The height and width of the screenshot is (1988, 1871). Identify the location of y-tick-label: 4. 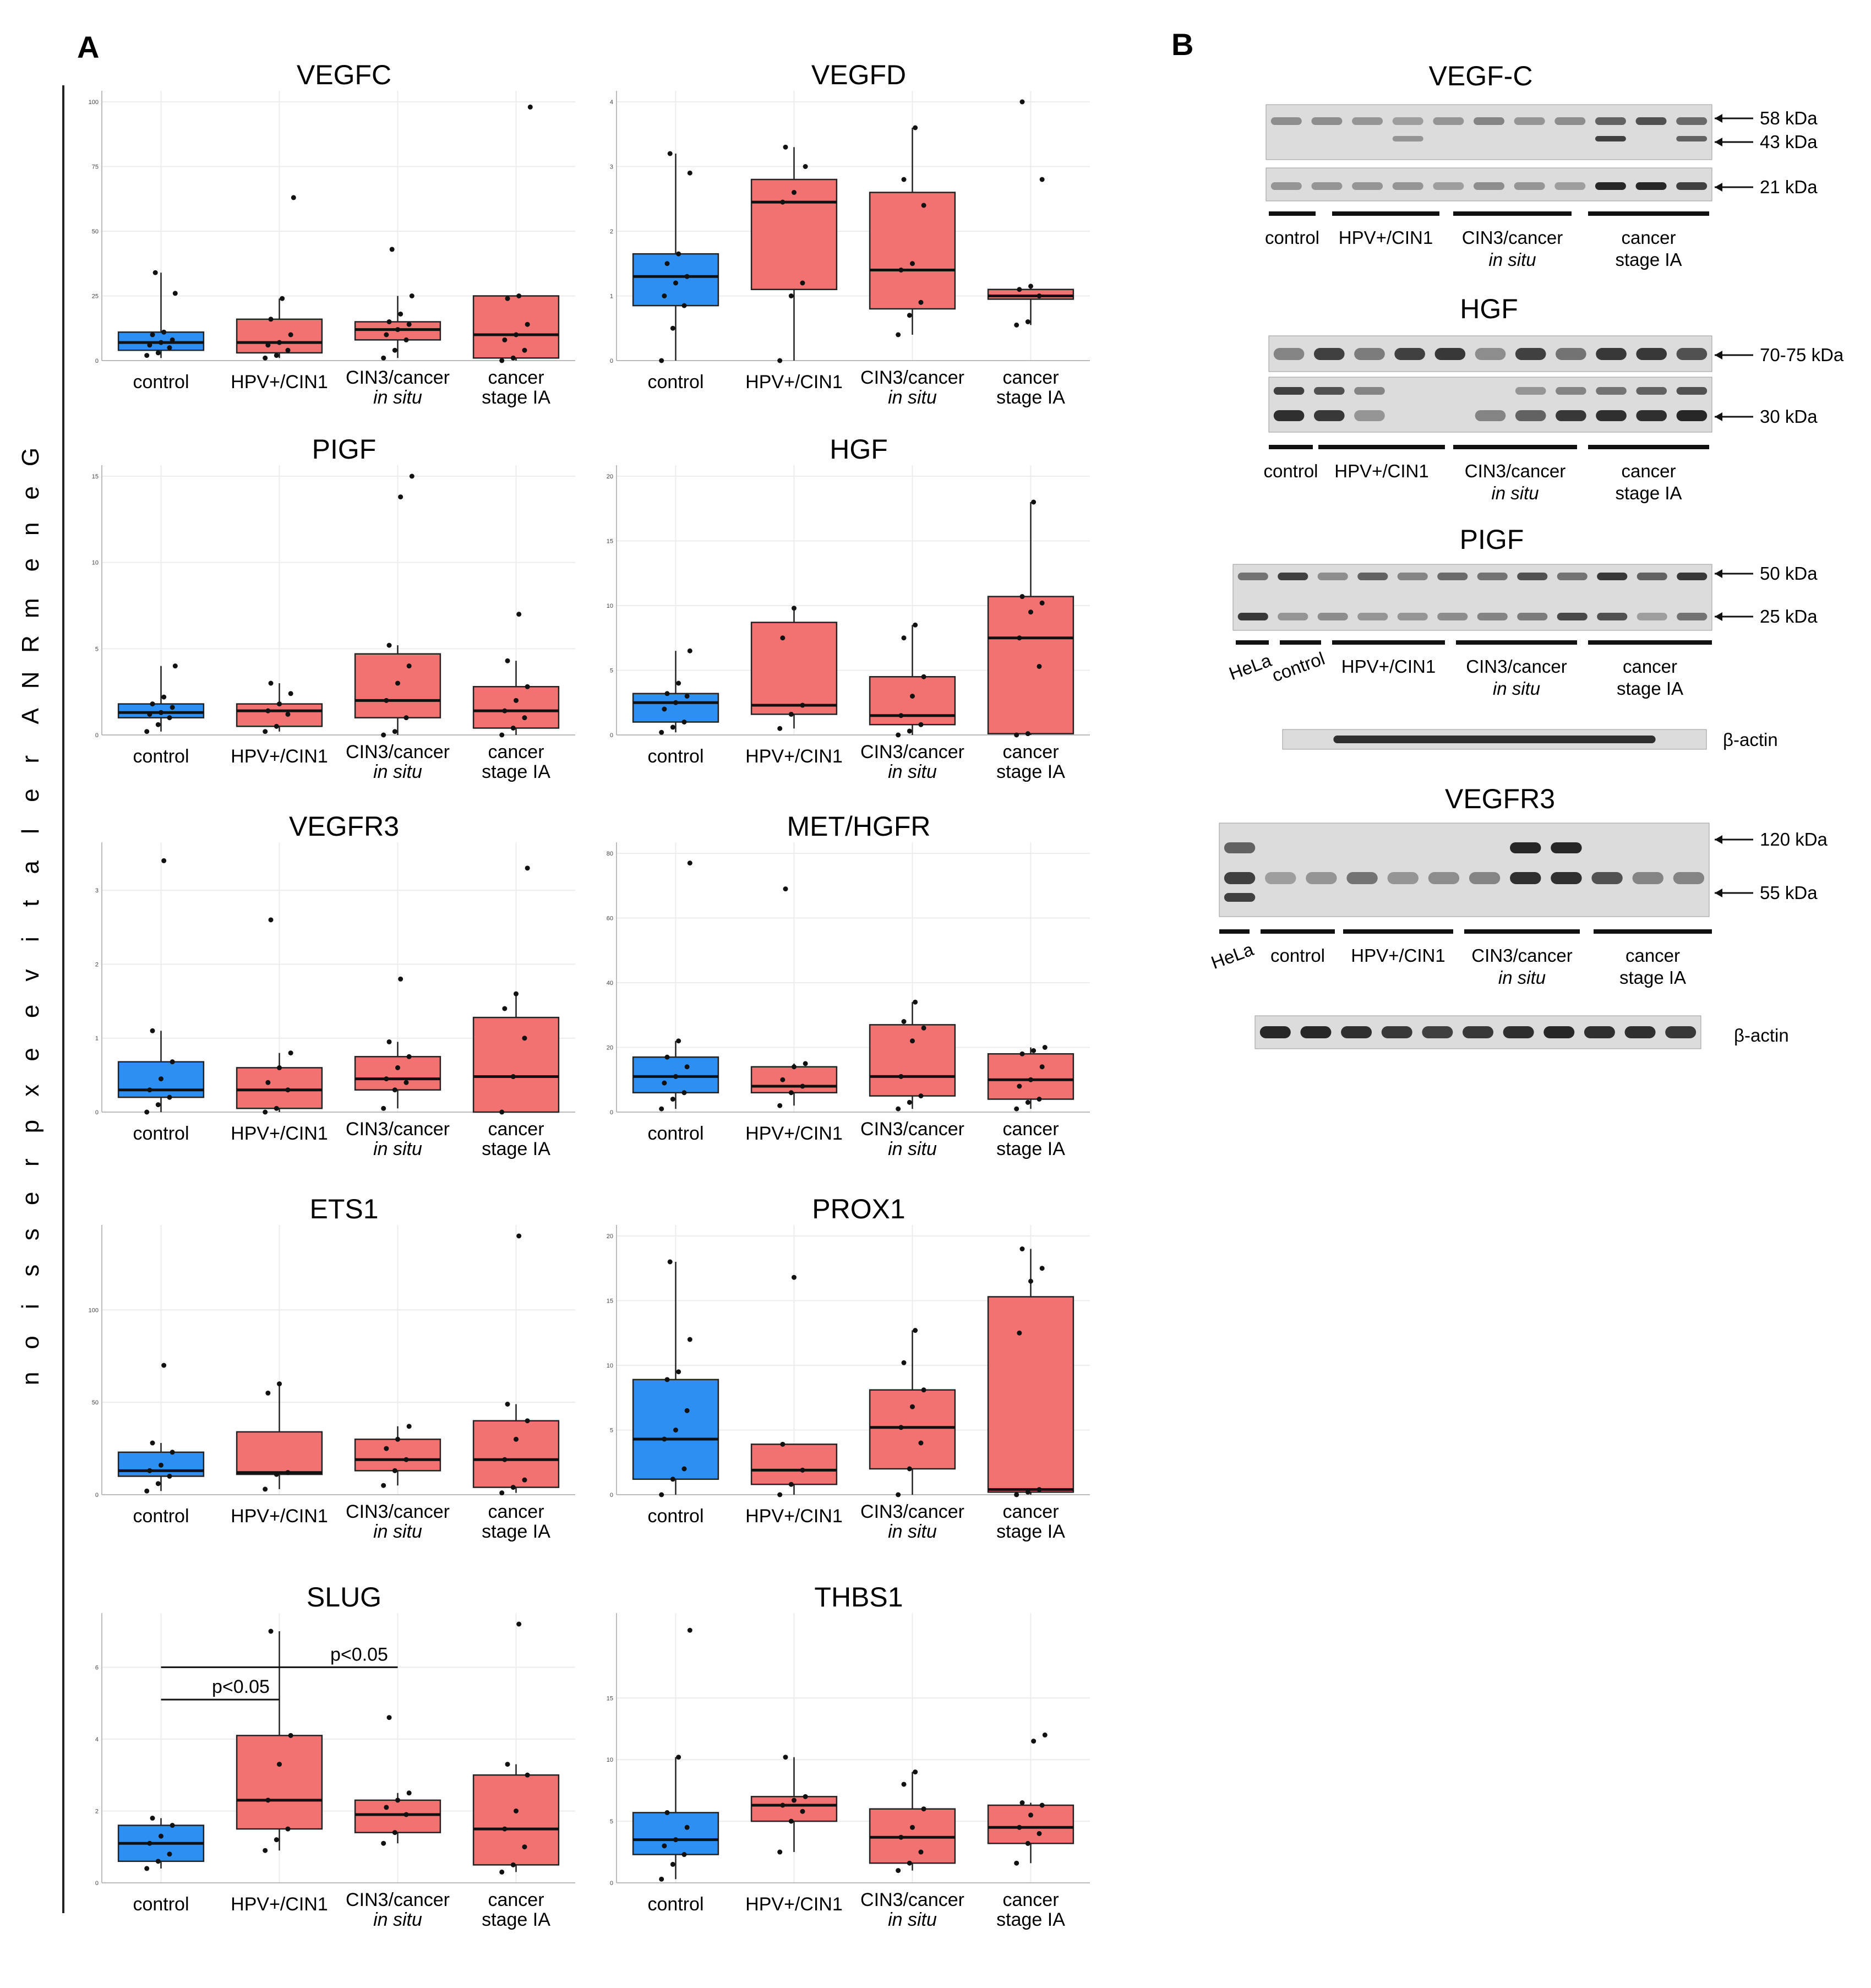
(611, 103).